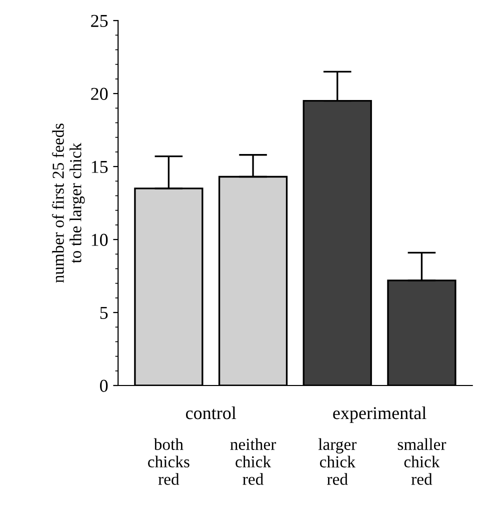 This screenshot has width=492, height=514. I want to click on y-tick-label: 15, so click(100, 166).